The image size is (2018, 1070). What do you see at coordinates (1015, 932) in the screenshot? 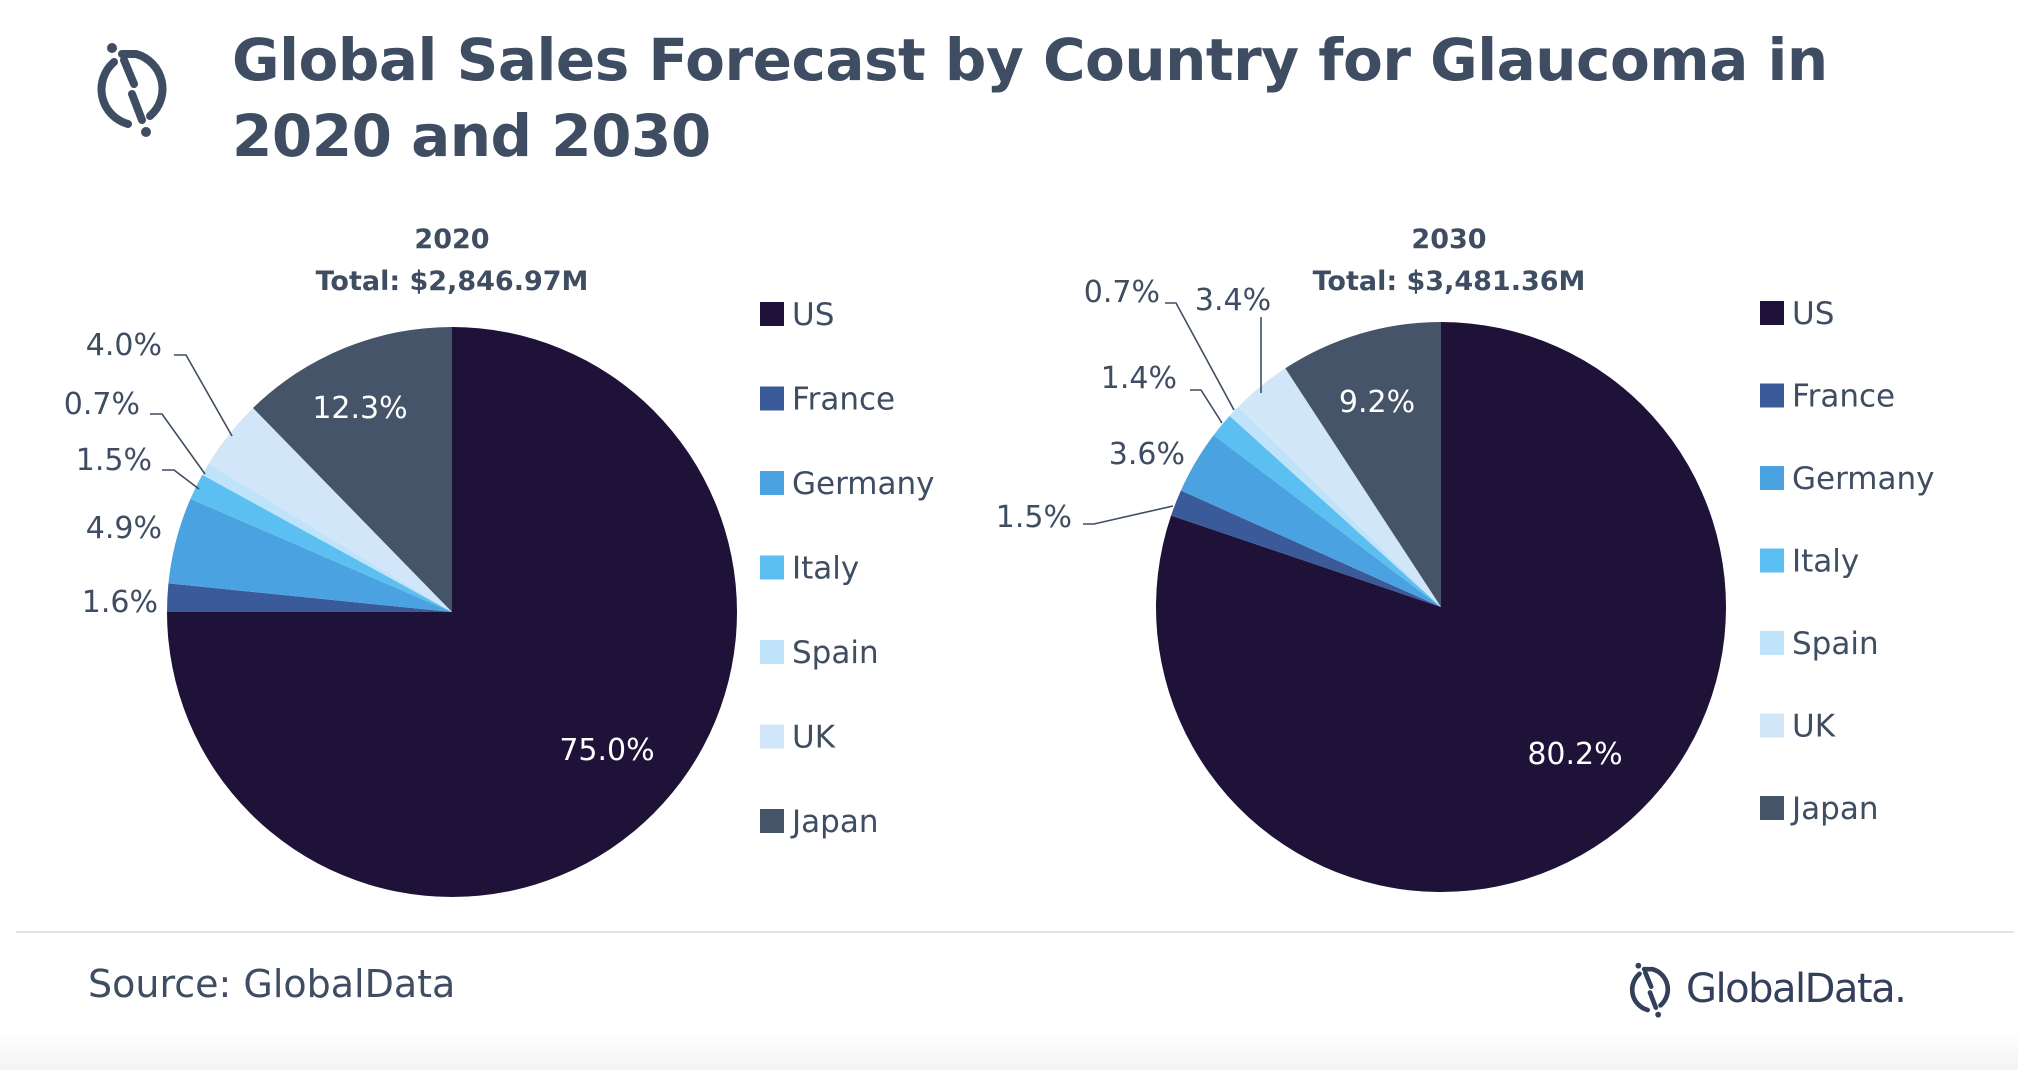
I see `footer-divider` at bounding box center [1015, 932].